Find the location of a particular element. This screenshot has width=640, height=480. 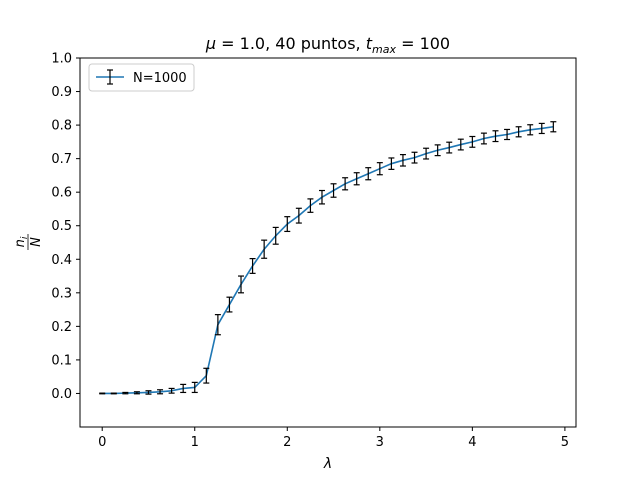

legend: N=1000 is located at coordinates (141, 77).